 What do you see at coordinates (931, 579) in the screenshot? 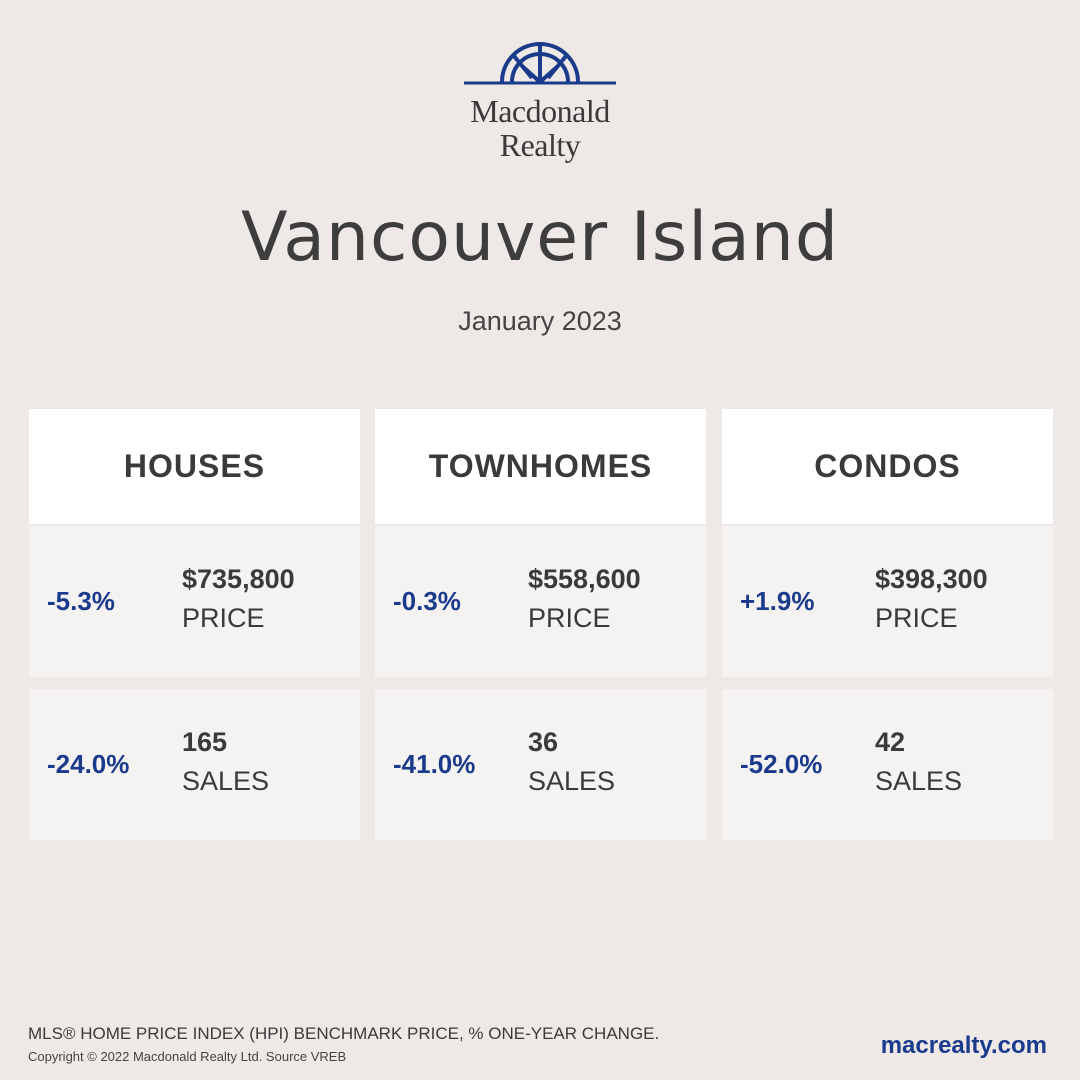
I see `price-value: $398,300` at bounding box center [931, 579].